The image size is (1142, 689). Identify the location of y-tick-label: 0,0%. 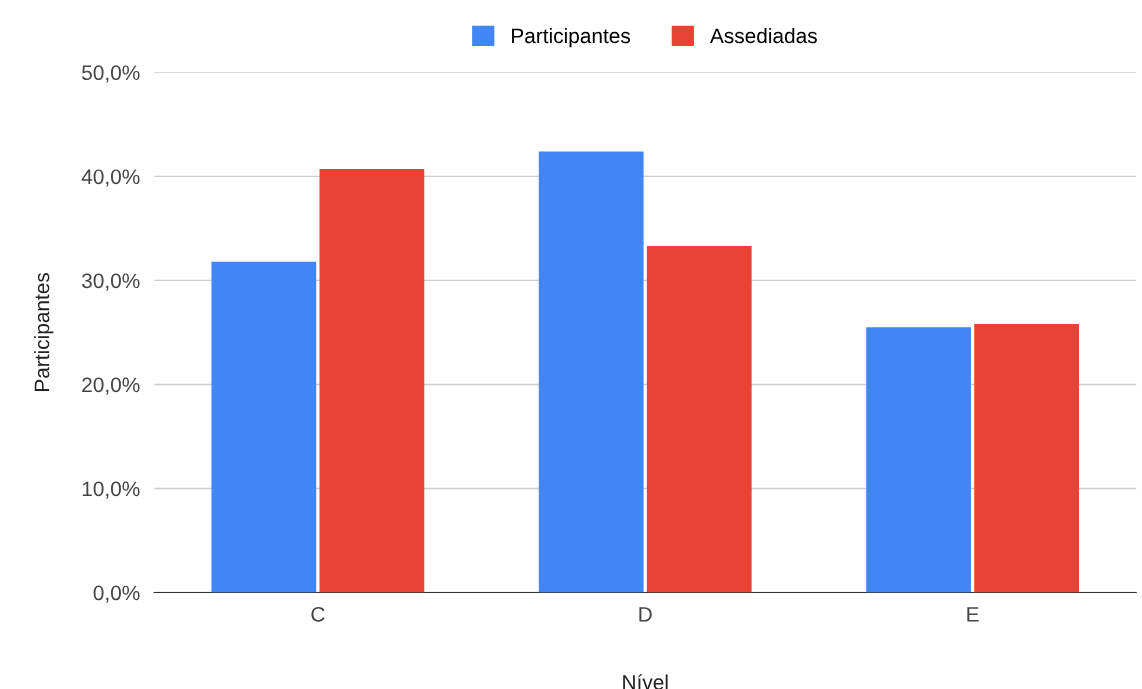
(116, 594).